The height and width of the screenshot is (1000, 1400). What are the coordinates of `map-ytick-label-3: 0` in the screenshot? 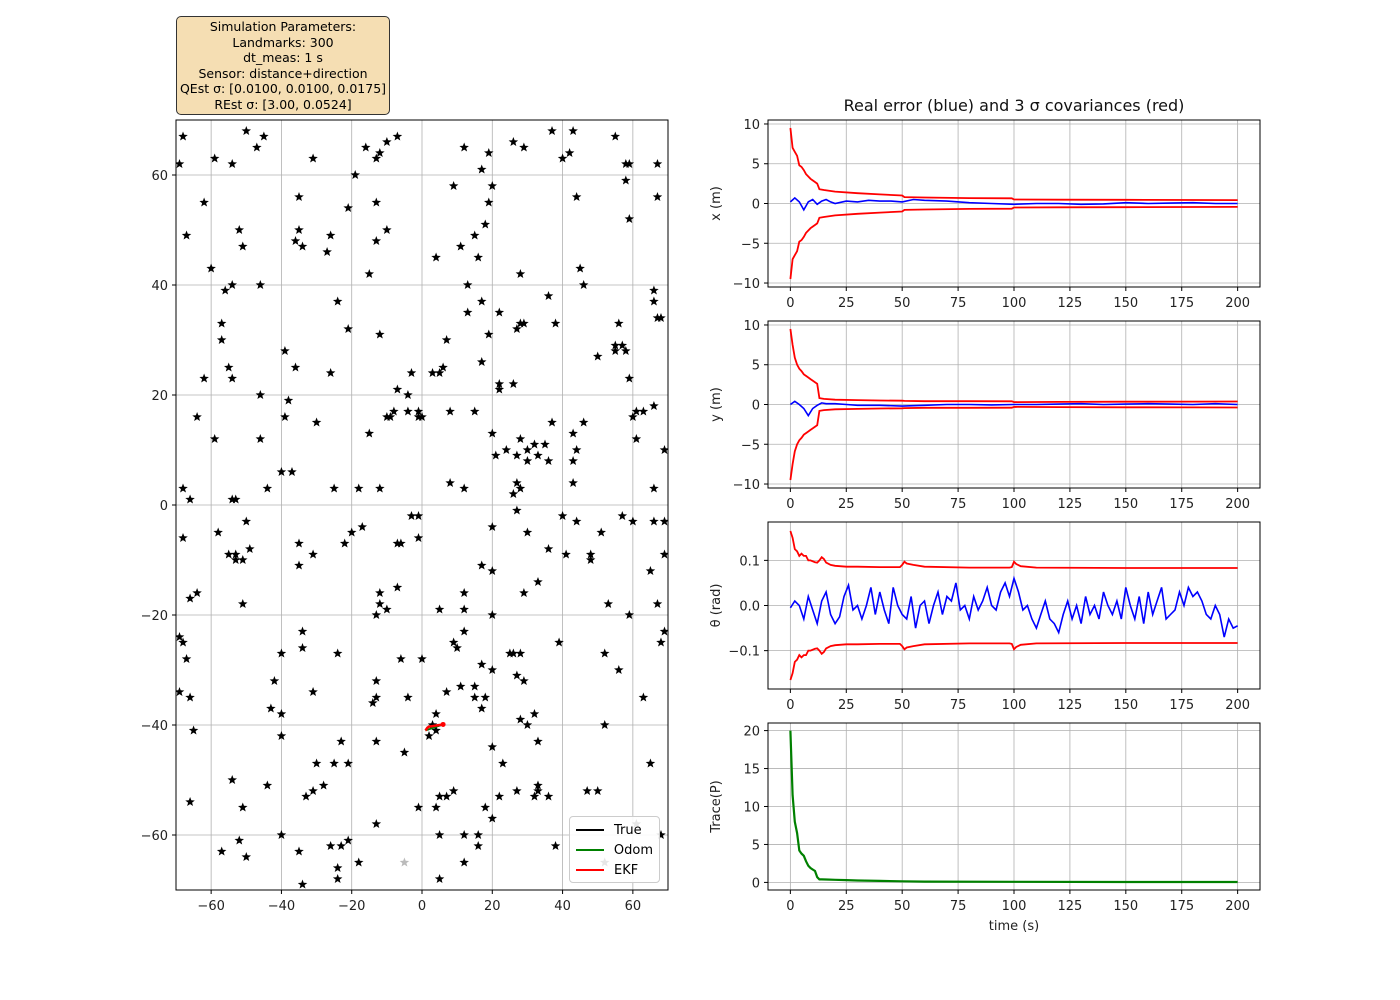 It's located at (164, 506).